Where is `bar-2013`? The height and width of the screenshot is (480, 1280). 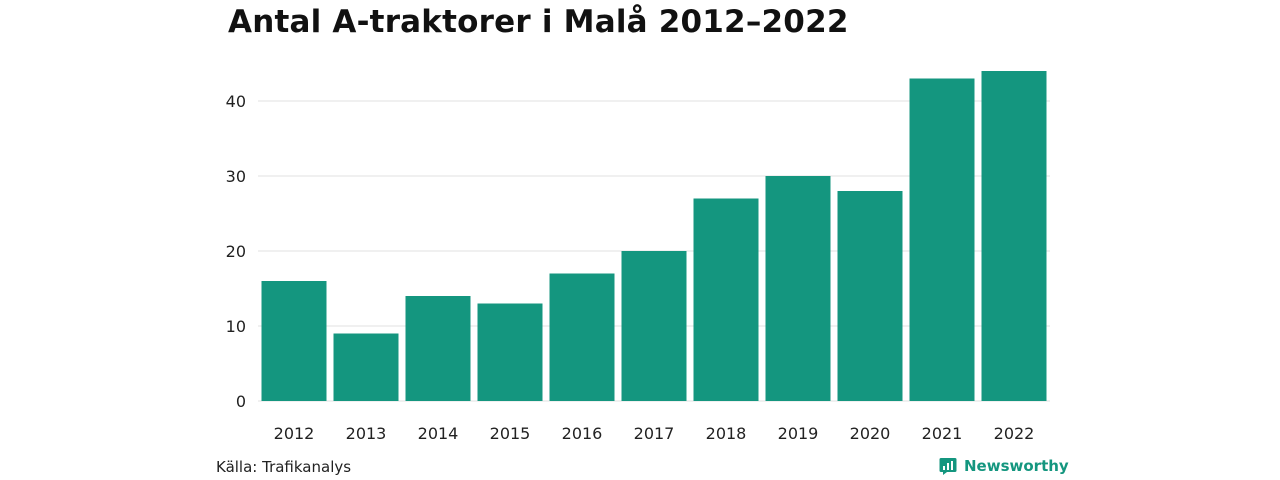 bar-2013 is located at coordinates (366, 367).